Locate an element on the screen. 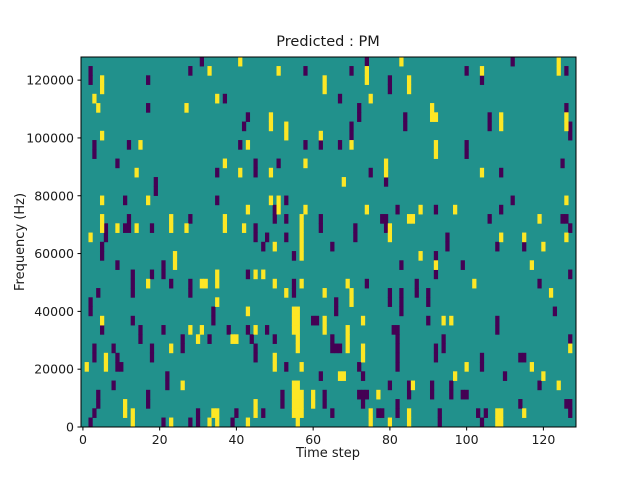 This screenshot has width=640, height=480. x-tick-label: 20 is located at coordinates (160, 439).